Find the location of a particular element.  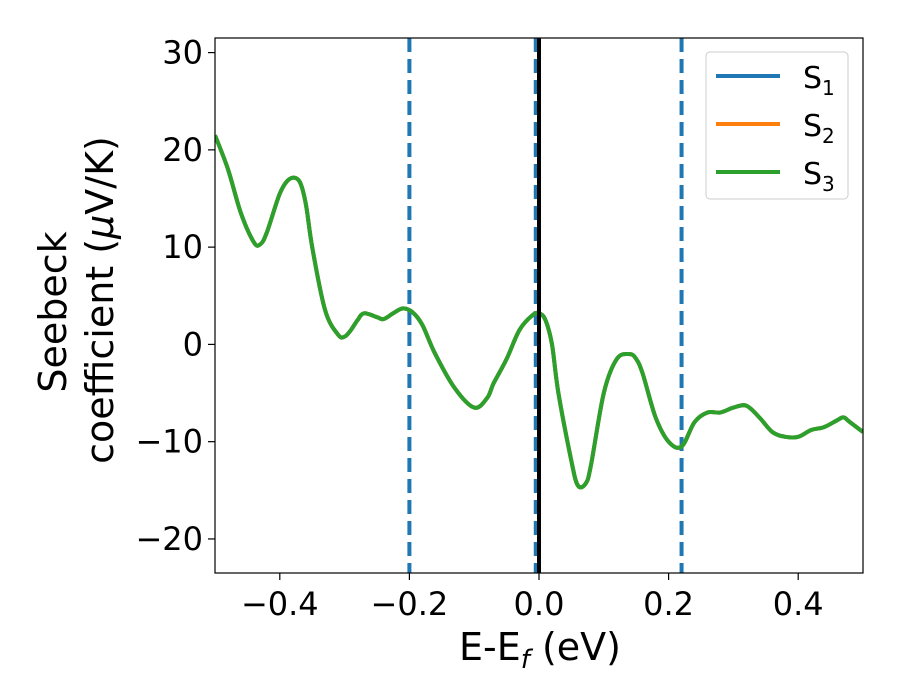

x-axis-ticks: −0.4 −0.2 0.0 0.2 0.4 is located at coordinates (532, 598).